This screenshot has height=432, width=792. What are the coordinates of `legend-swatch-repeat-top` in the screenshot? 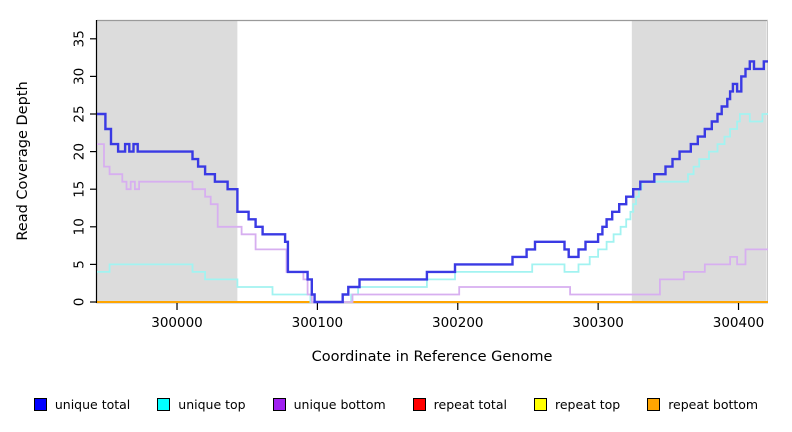 It's located at (540, 404).